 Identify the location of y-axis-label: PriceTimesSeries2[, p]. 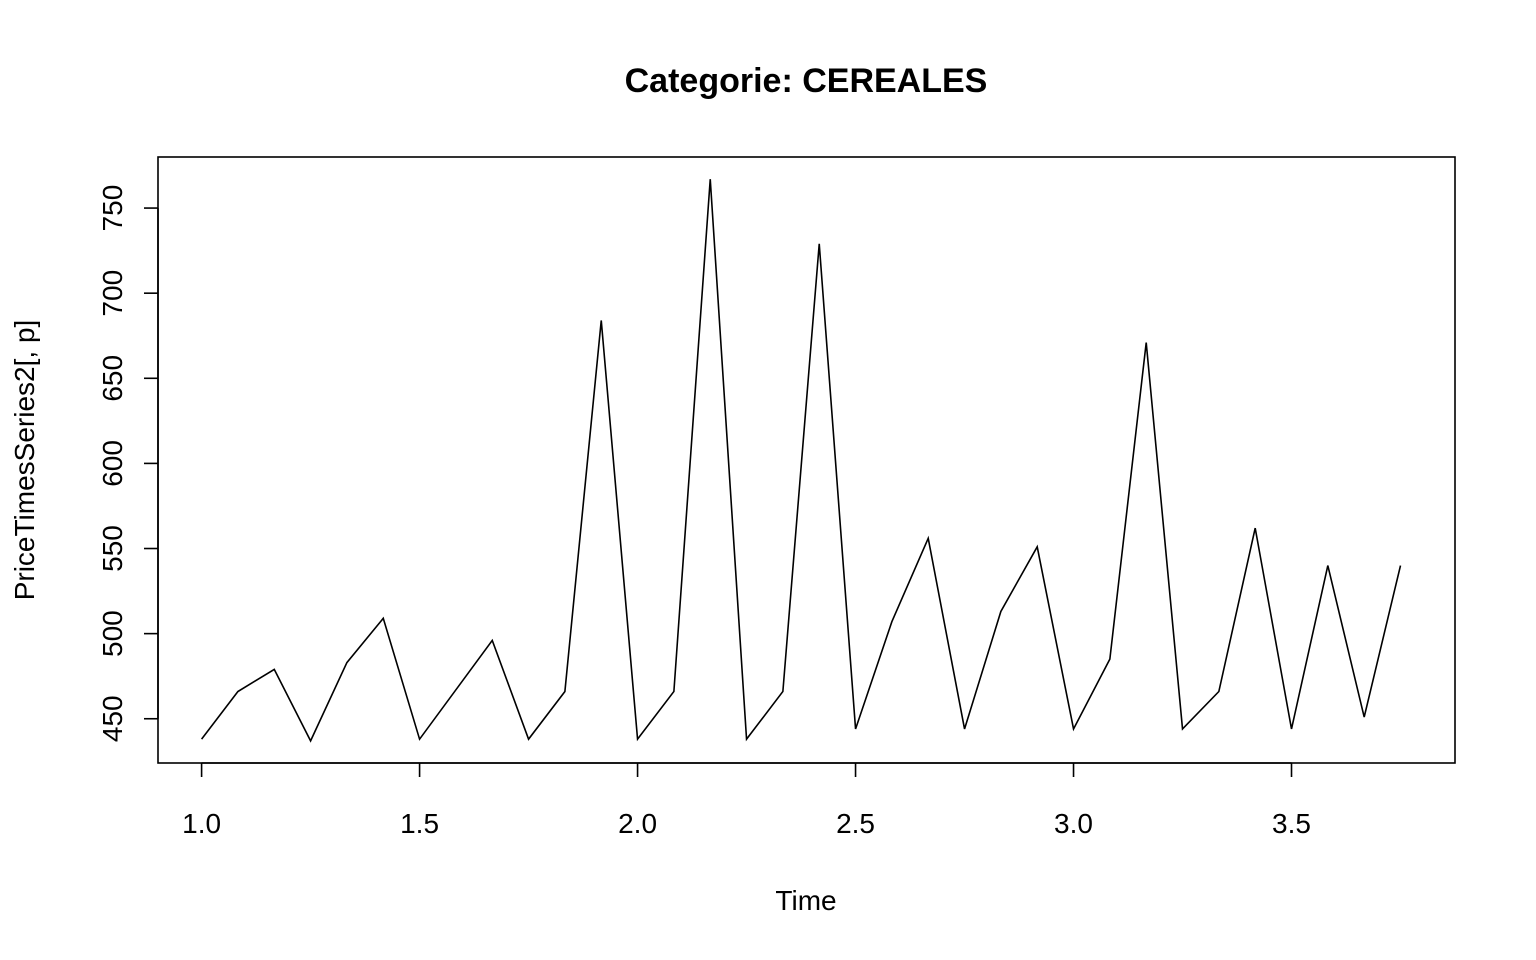
(24, 460).